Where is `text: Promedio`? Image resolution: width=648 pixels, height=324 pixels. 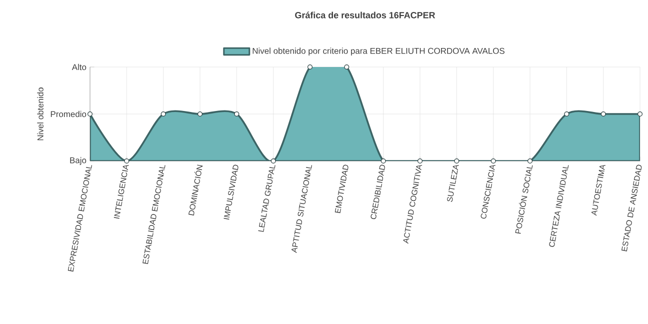 text: Promedio is located at coordinates (68, 114).